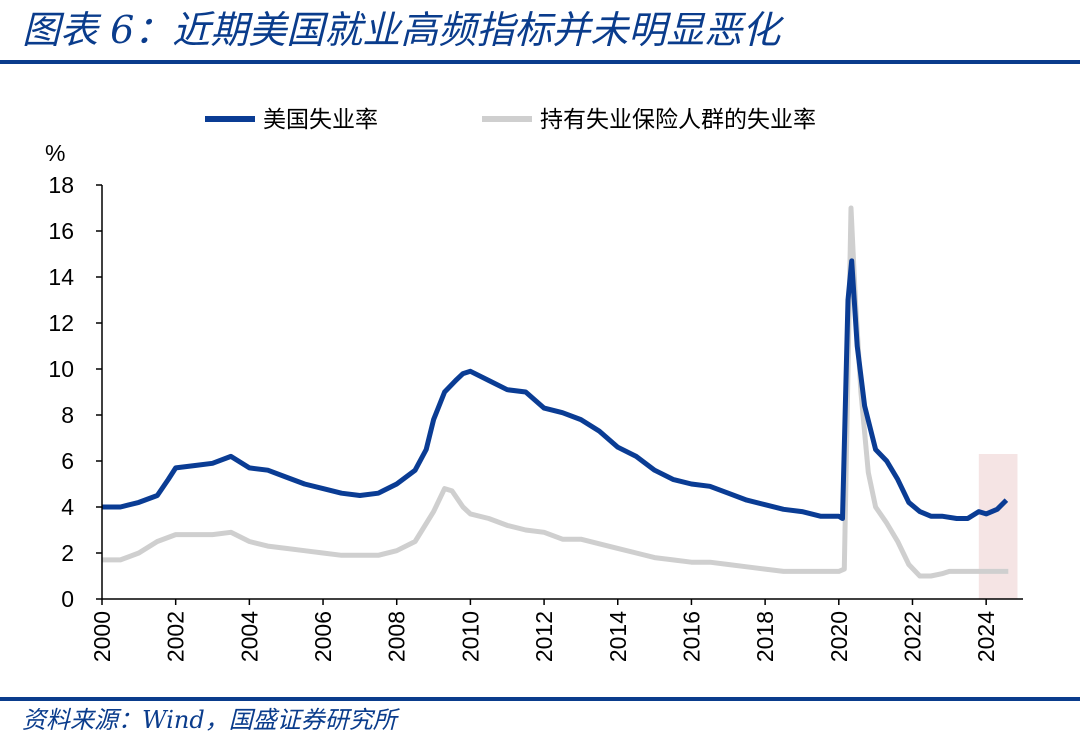 The height and width of the screenshot is (740, 1080). Describe the element at coordinates (691, 636) in the screenshot. I see `x-tick-label: 2016` at that location.